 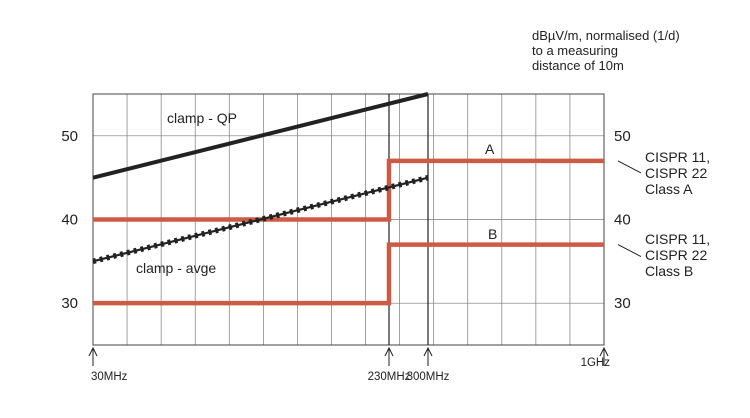 I want to click on y-tick-label-right: 30, so click(x=622, y=303).